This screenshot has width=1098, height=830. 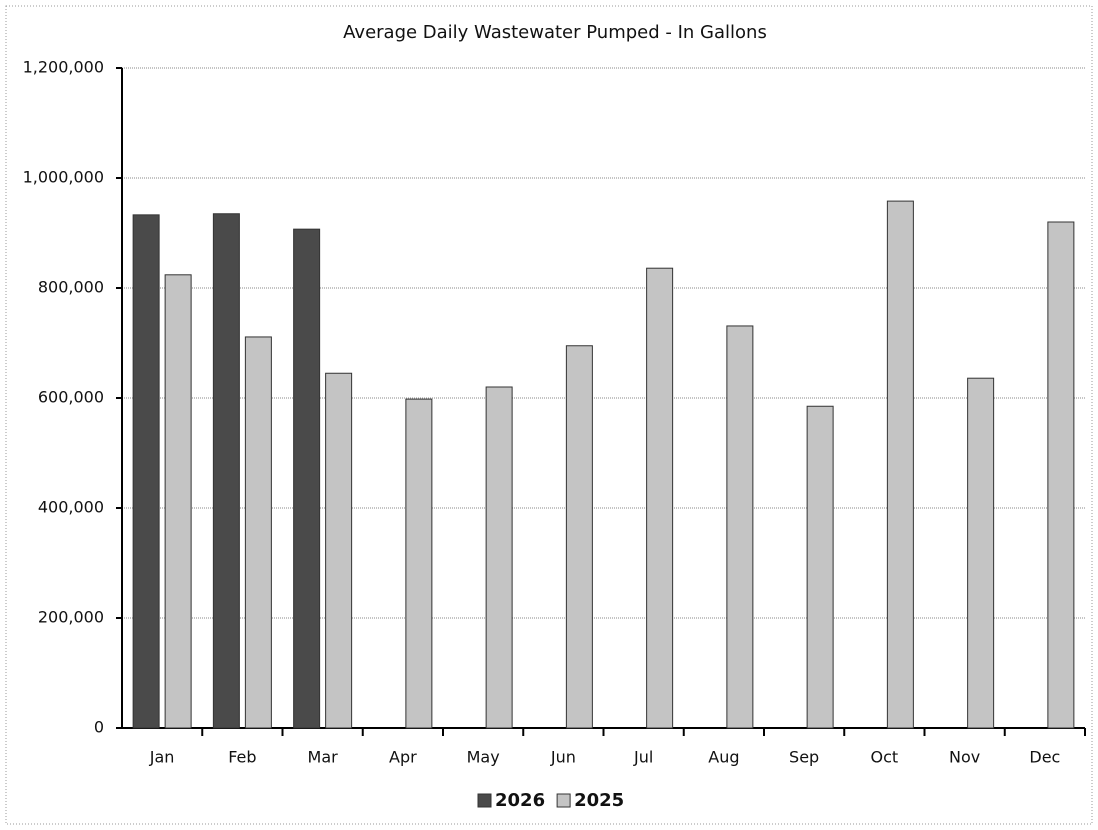 I want to click on y-tick-label: 1,200,000, so click(x=63, y=67).